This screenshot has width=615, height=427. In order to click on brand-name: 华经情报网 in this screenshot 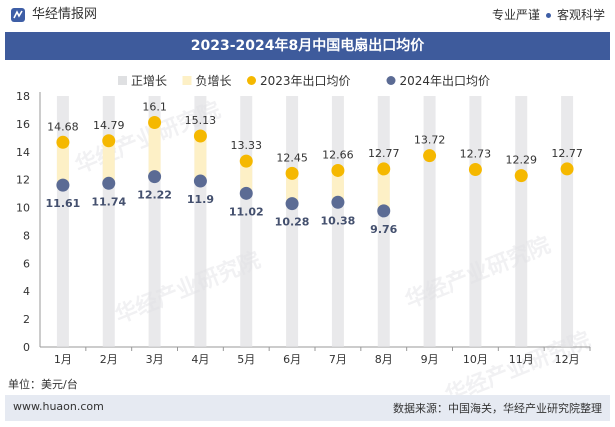, I will do `click(65, 14)`.